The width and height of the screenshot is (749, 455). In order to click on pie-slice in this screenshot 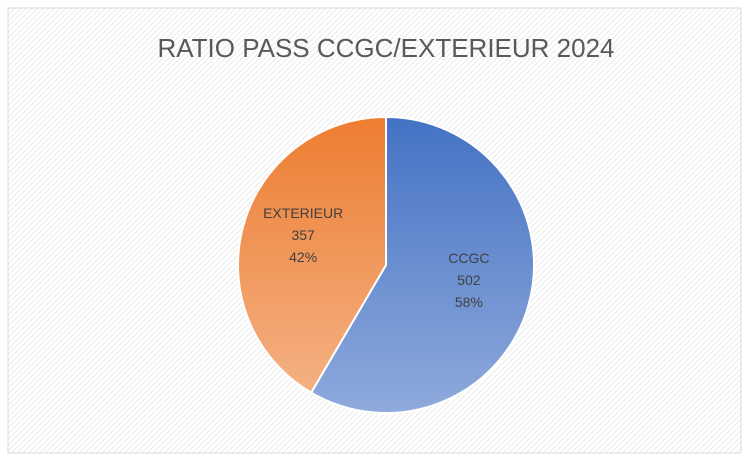, I will do `click(312, 255)`.